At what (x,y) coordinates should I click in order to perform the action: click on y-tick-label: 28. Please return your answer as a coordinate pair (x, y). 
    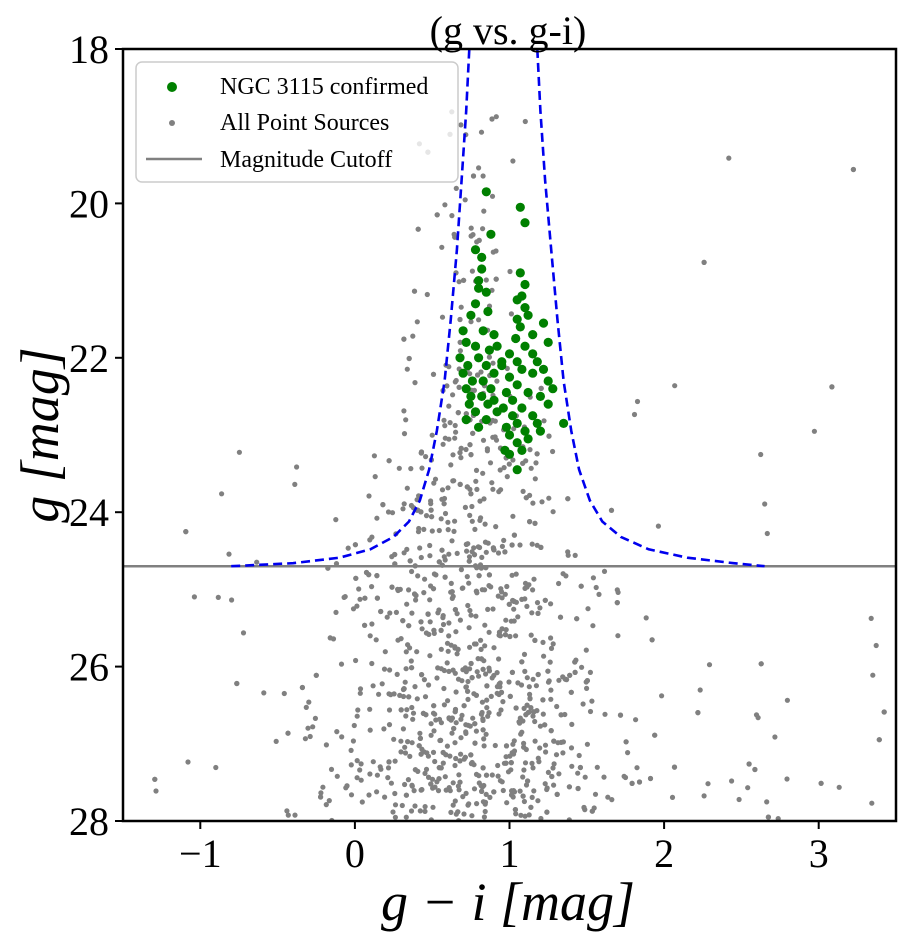
    Looking at the image, I should click on (89, 821).